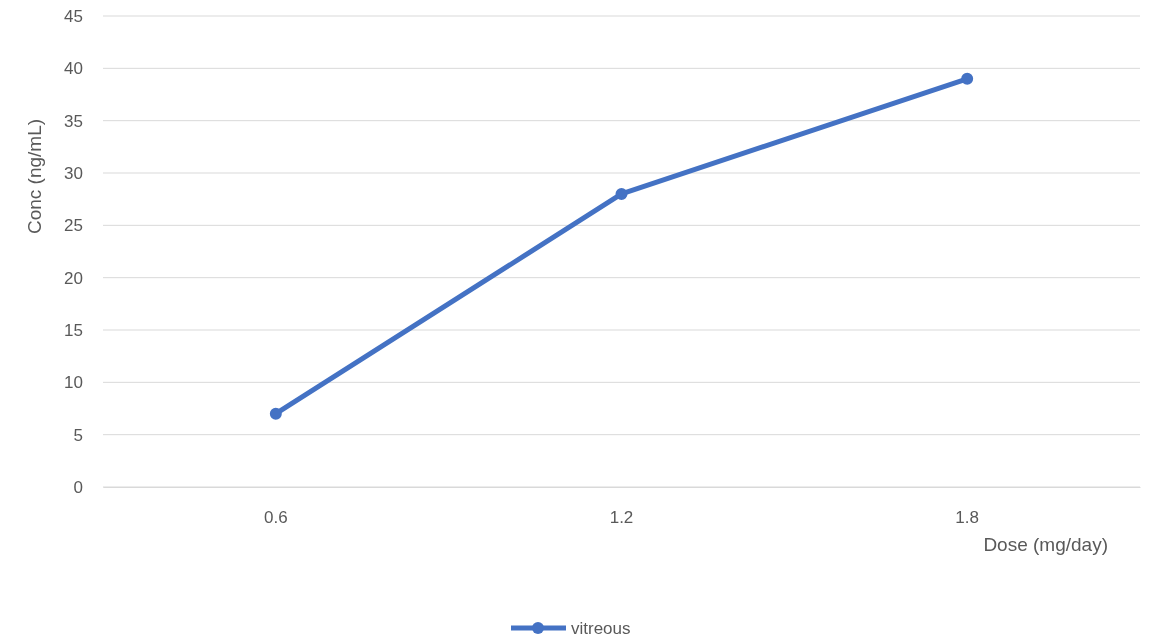  I want to click on y-tick-label: 30, so click(73, 173).